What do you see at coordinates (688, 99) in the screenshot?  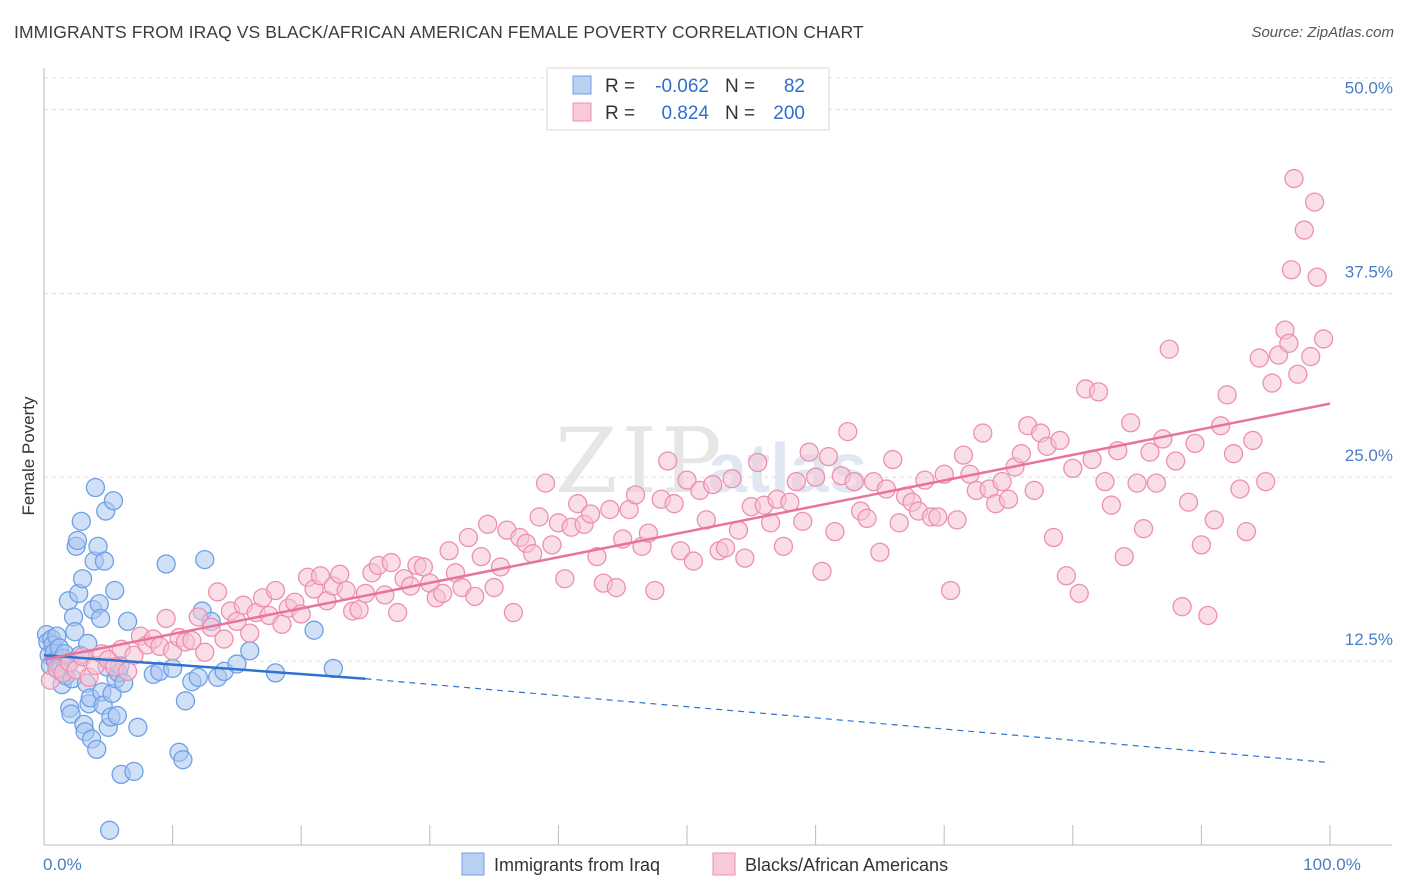 I see `legend: R = -0.062 N = 82 R = 0.824 N = 200` at bounding box center [688, 99].